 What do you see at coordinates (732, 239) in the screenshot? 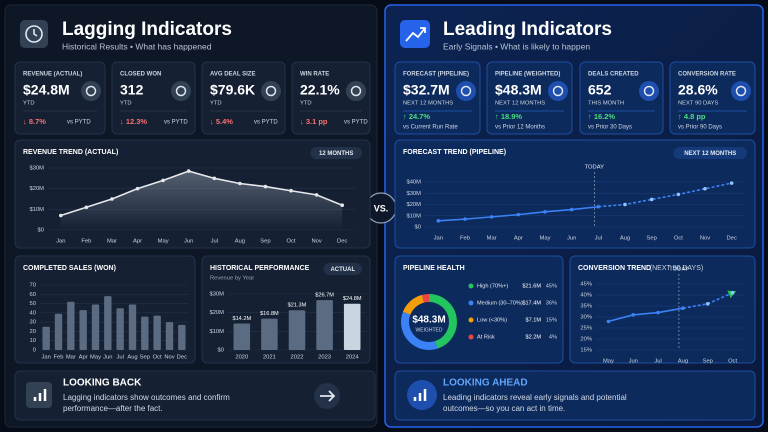
I see `x-tick-label: Dec` at bounding box center [732, 239].